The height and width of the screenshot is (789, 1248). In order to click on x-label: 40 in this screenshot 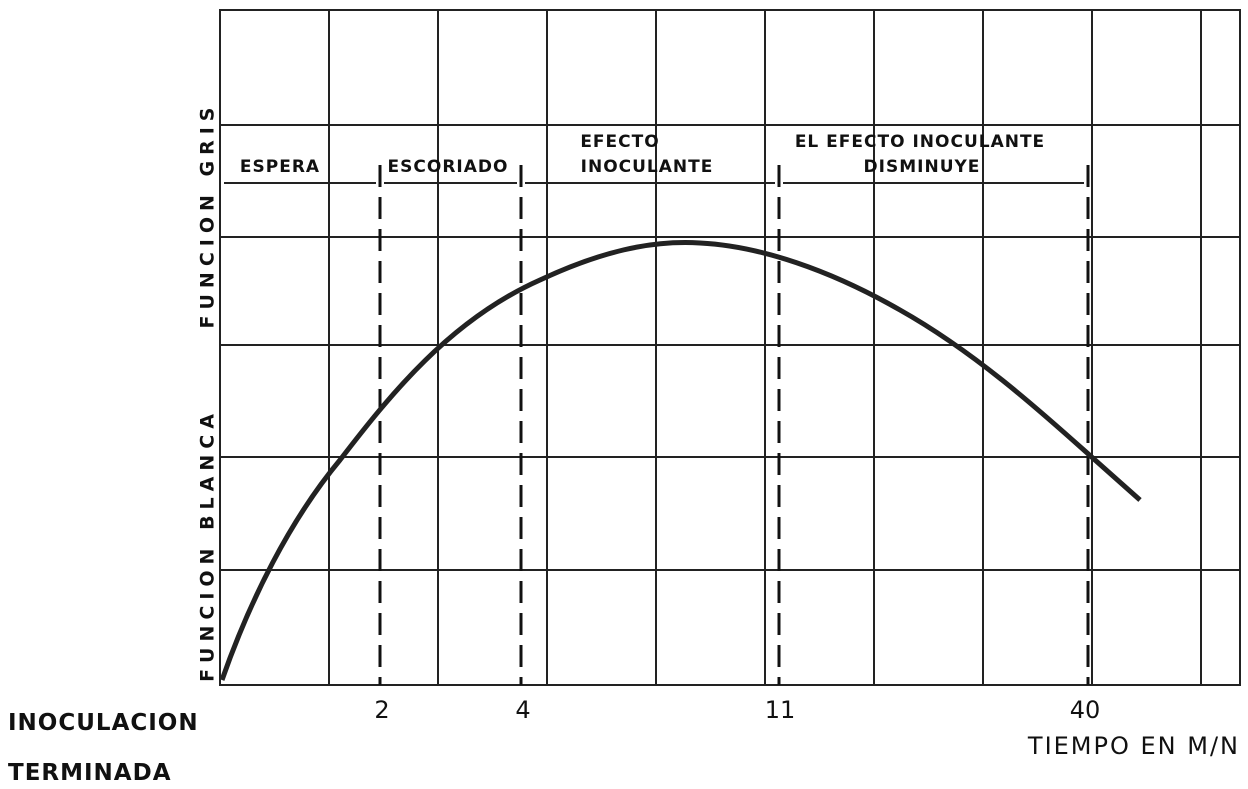, I will do `click(1085, 710)`.